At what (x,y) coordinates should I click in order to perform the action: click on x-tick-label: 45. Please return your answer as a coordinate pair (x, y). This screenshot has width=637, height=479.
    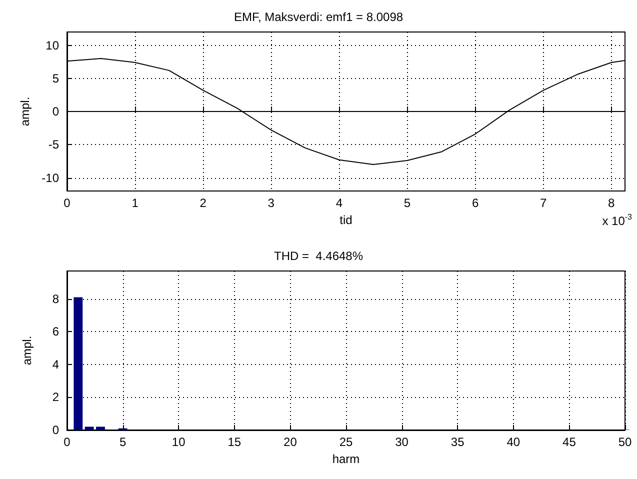
    Looking at the image, I should click on (569, 442).